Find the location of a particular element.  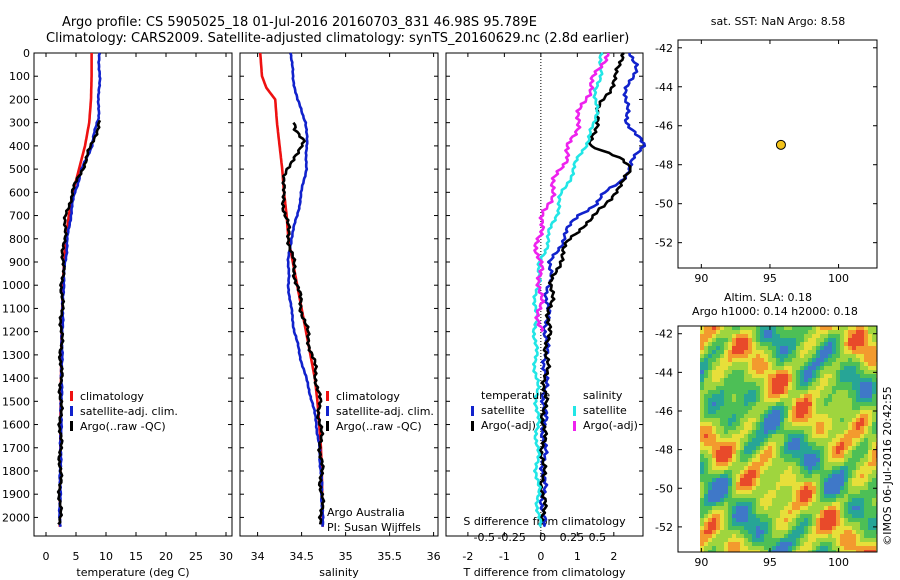

x-tick-label: 90 is located at coordinates (701, 562).